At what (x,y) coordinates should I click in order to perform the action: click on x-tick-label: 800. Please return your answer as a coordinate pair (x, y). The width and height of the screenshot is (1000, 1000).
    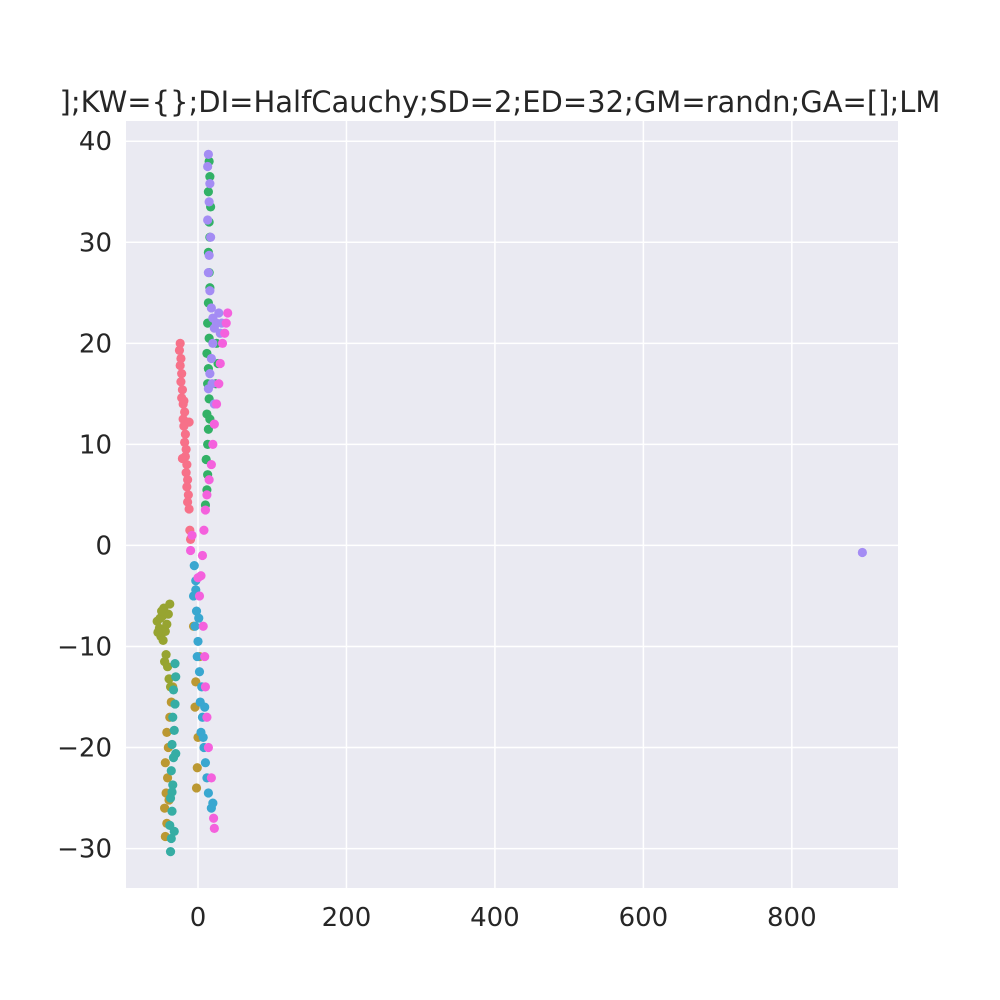
    Looking at the image, I should click on (792, 918).